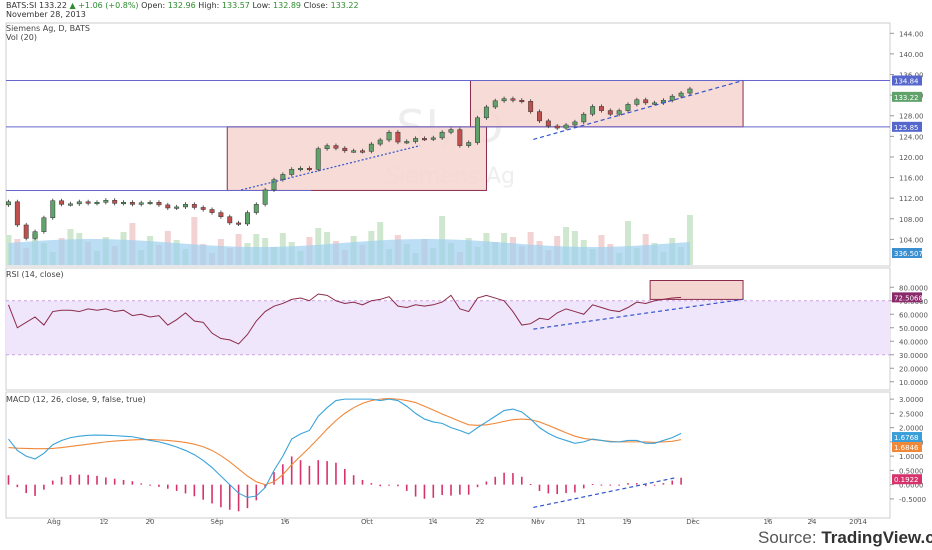 This screenshot has width=932, height=550. Describe the element at coordinates (345, 442) in the screenshot. I see `macd-signal-line` at that location.